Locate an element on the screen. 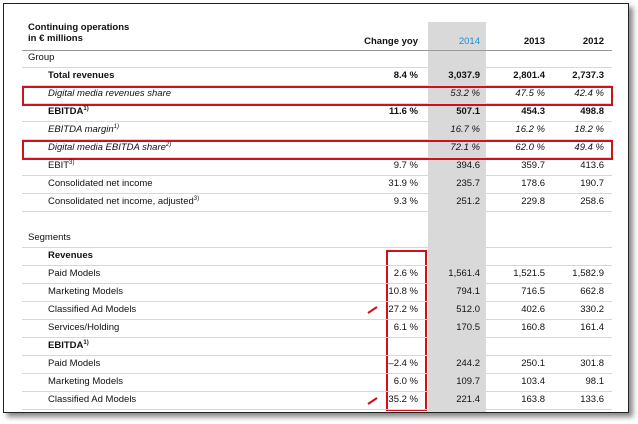 The image size is (638, 424). label-text: Services/Holding is located at coordinates (84, 327).